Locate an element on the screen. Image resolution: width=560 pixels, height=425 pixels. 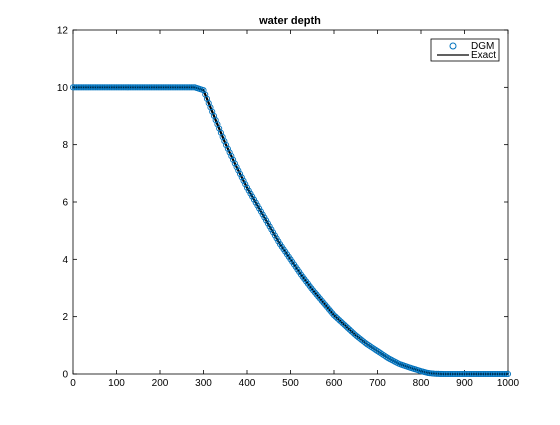
legend-dgm-label: DGM is located at coordinates (482, 46).